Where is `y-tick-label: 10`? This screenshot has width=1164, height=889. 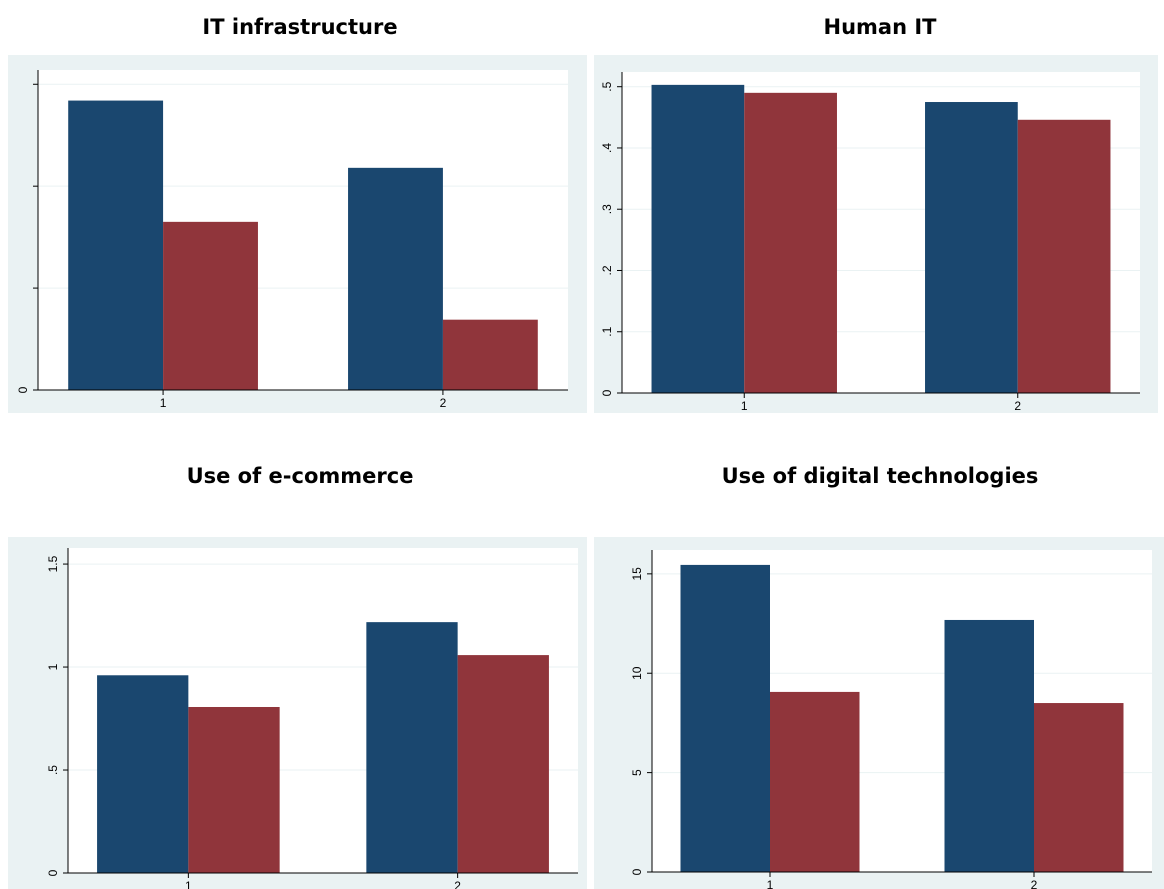
y-tick-label: 10 is located at coordinates (637, 673).